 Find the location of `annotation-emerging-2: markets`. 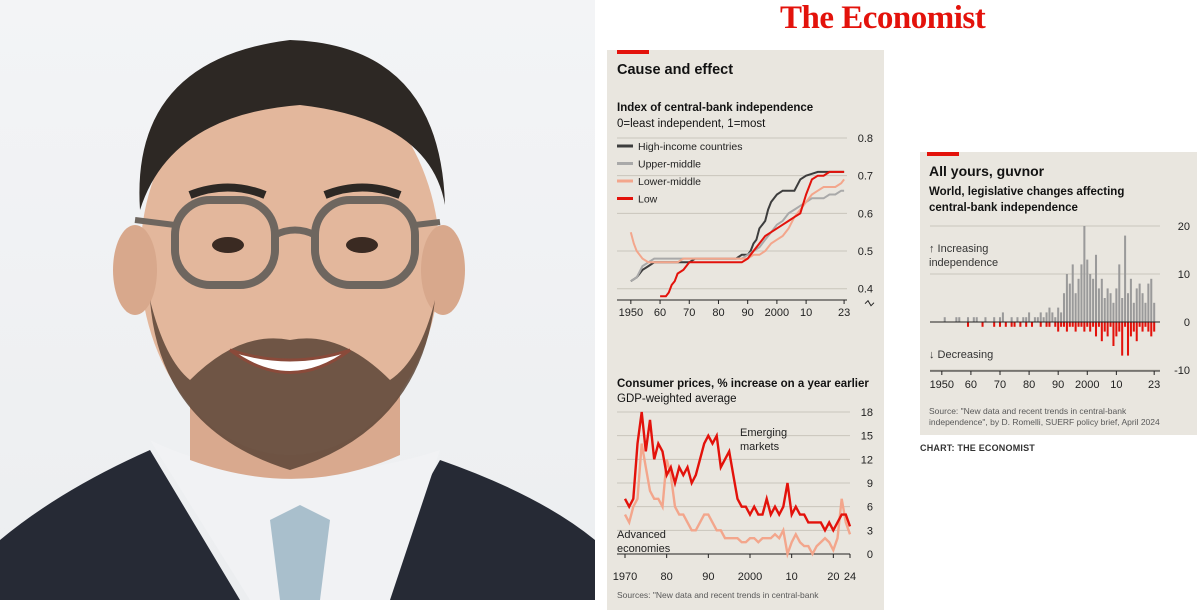

annotation-emerging-2: markets is located at coordinates (760, 447).